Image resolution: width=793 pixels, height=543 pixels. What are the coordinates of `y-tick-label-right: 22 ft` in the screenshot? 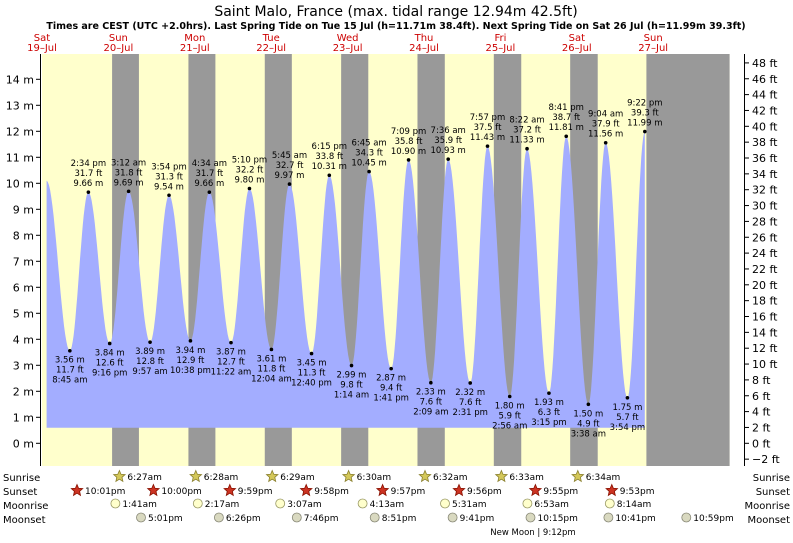 It's located at (765, 269).